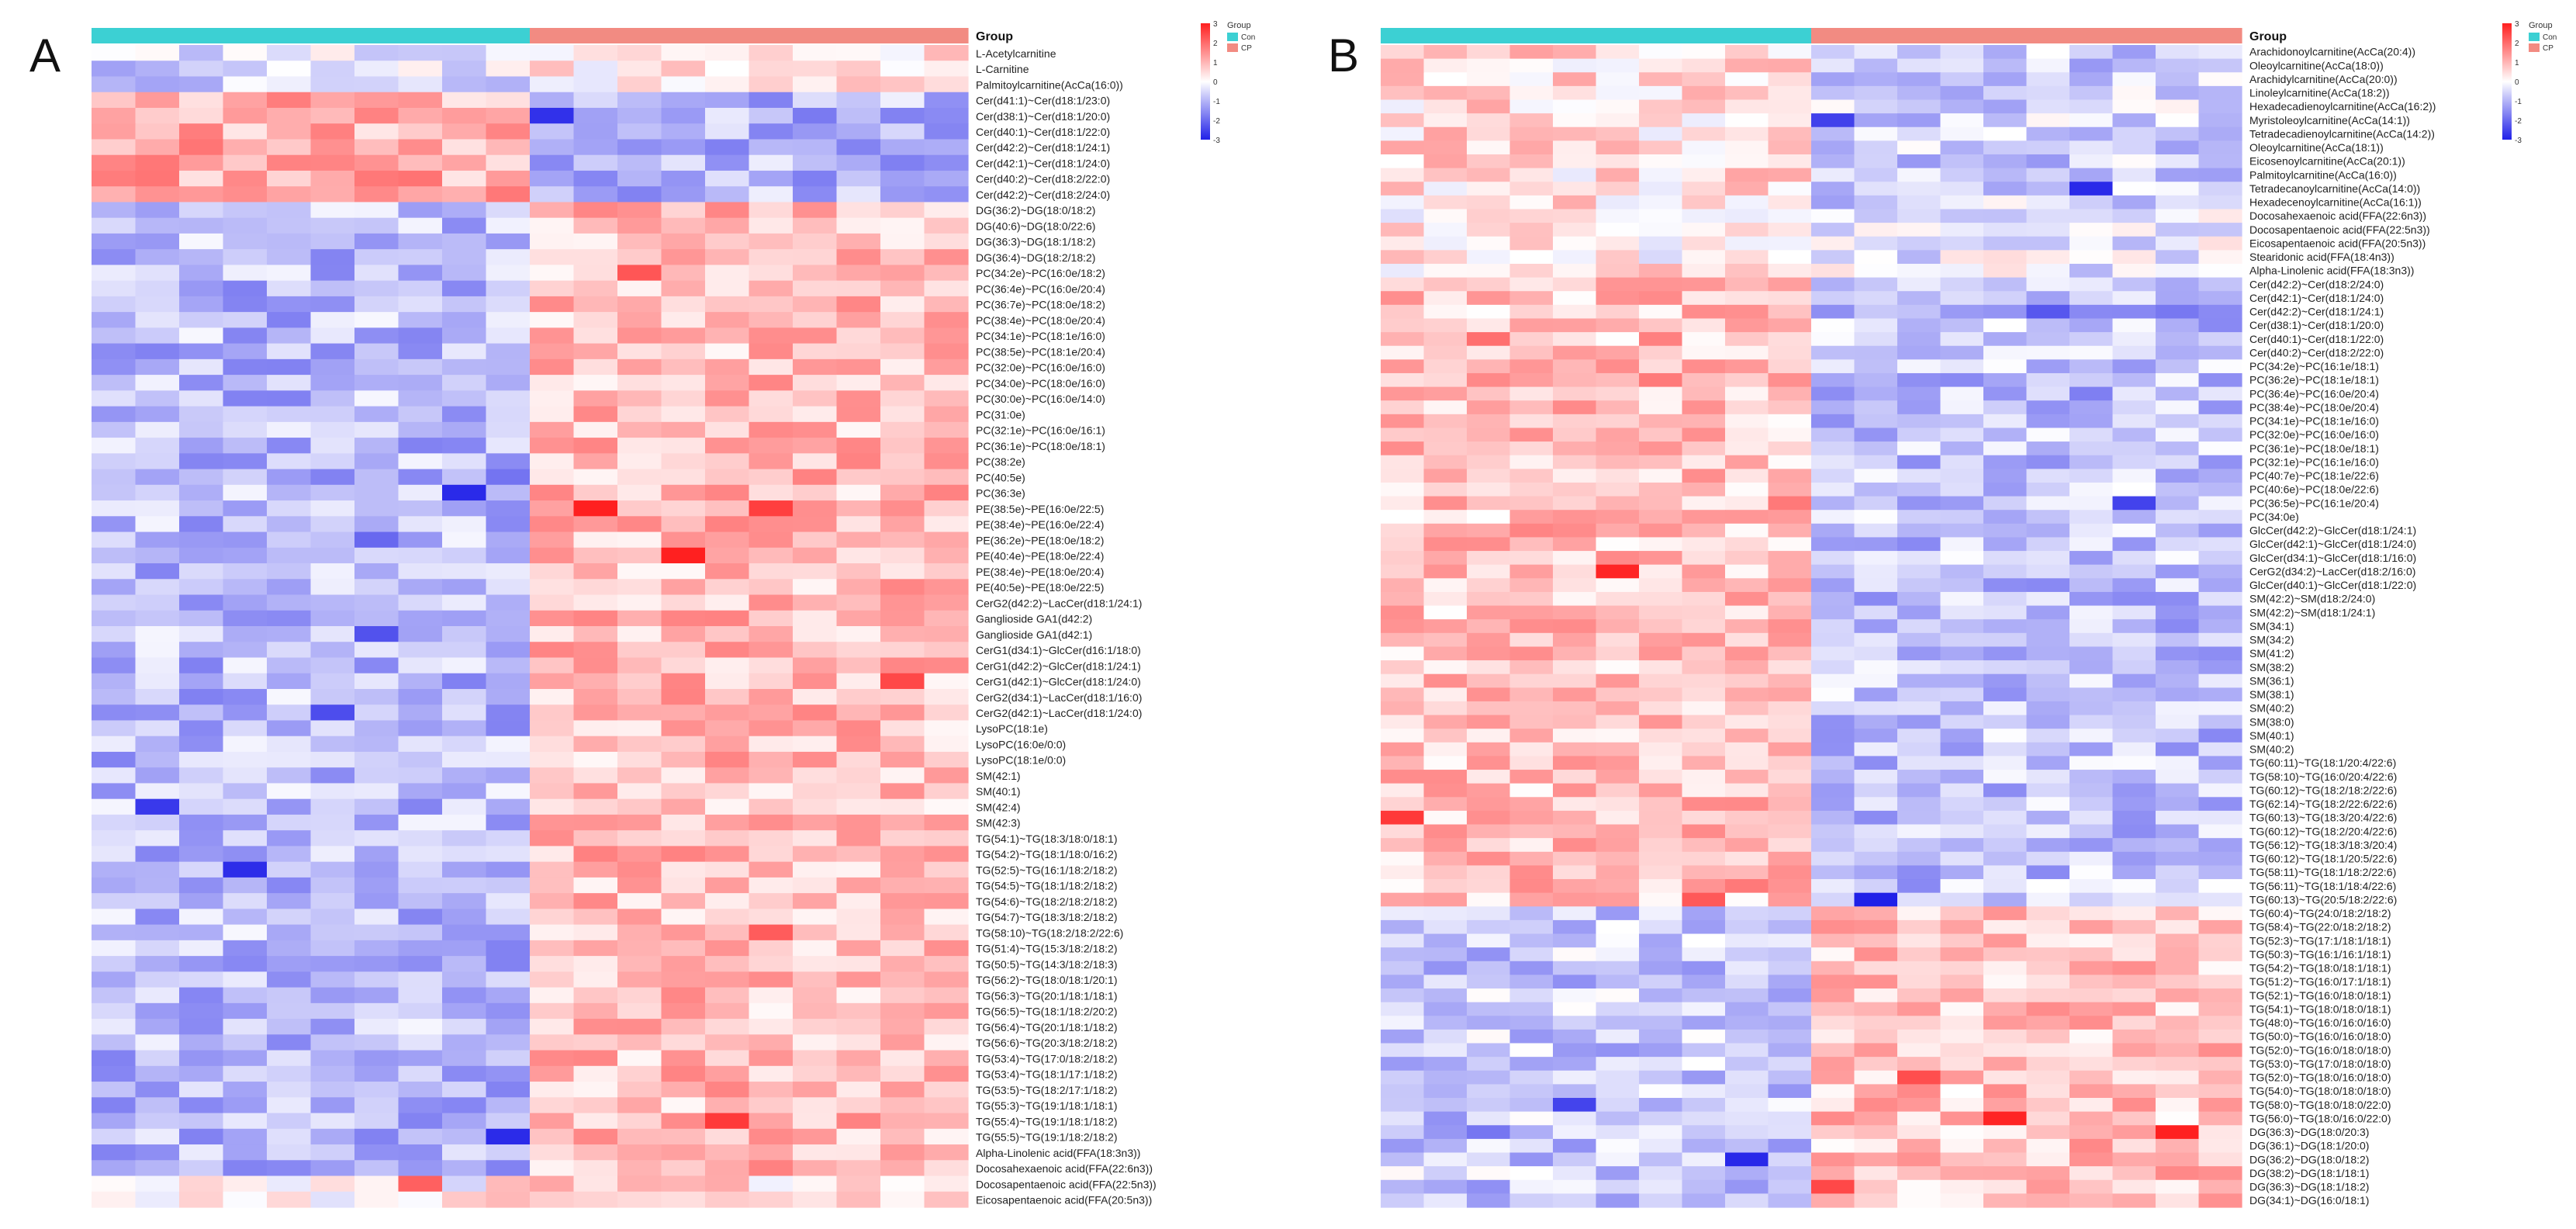 The image size is (2576, 1229). I want to click on row-label: TG(54:2)~TG(18:0/18:1/18:1), so click(2320, 968).